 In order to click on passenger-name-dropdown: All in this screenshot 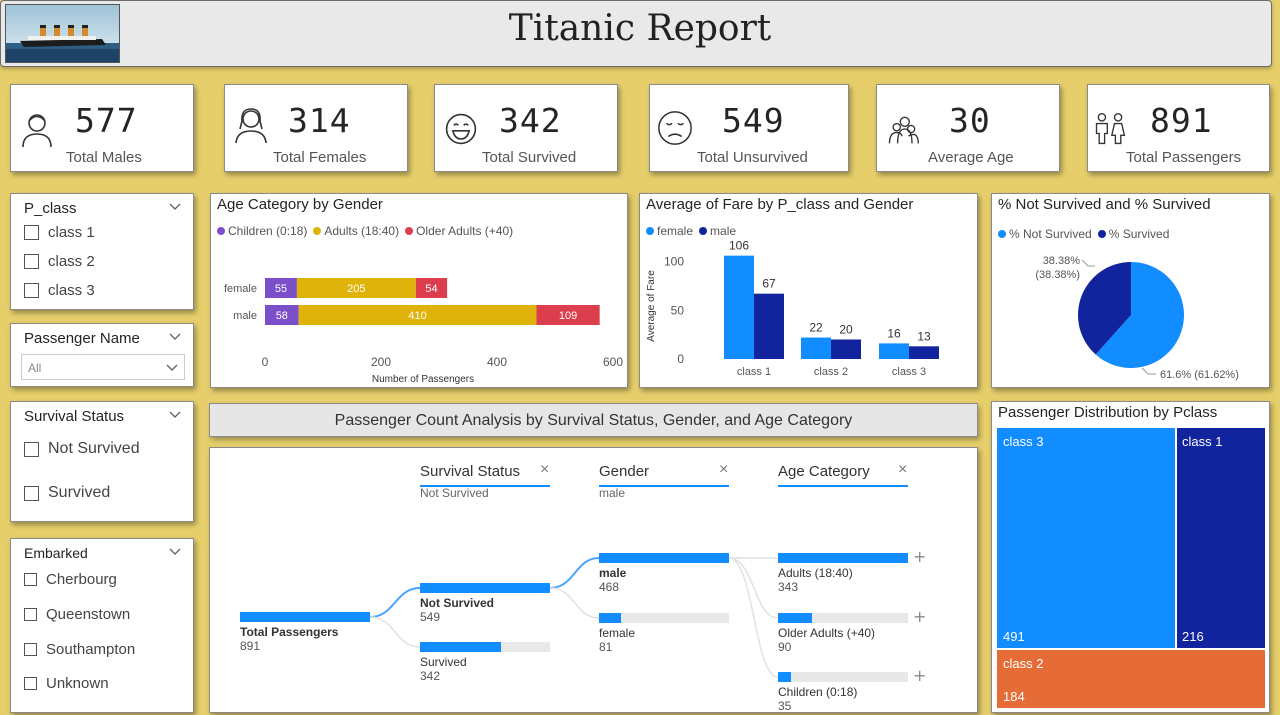, I will do `click(103, 367)`.